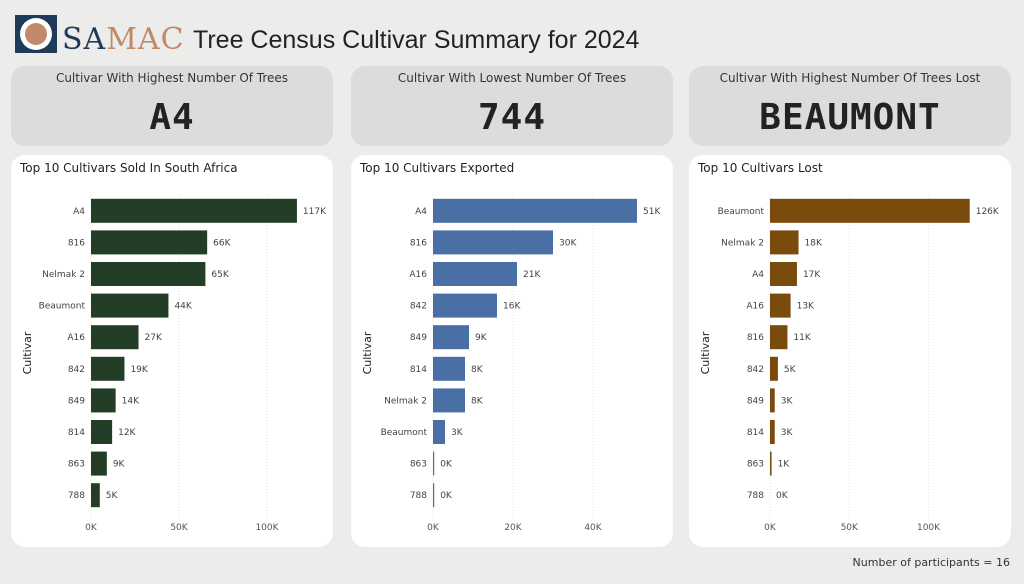 Image resolution: width=1024 pixels, height=584 pixels. What do you see at coordinates (179, 528) in the screenshot?
I see `x-tick-label: 50K` at bounding box center [179, 528].